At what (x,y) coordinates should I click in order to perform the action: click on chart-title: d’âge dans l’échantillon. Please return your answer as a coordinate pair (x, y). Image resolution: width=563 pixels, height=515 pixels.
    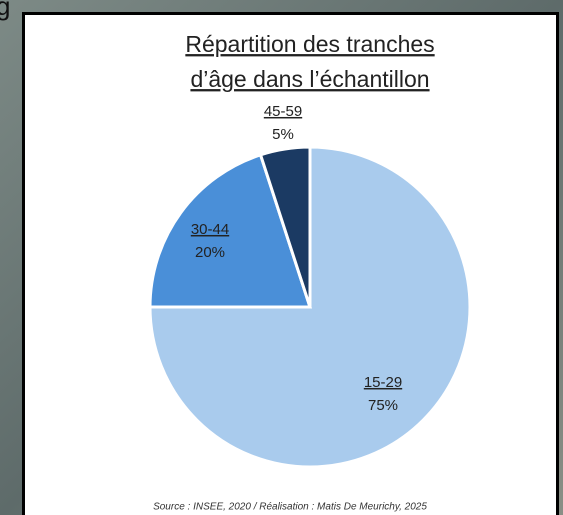
    Looking at the image, I should click on (309, 79).